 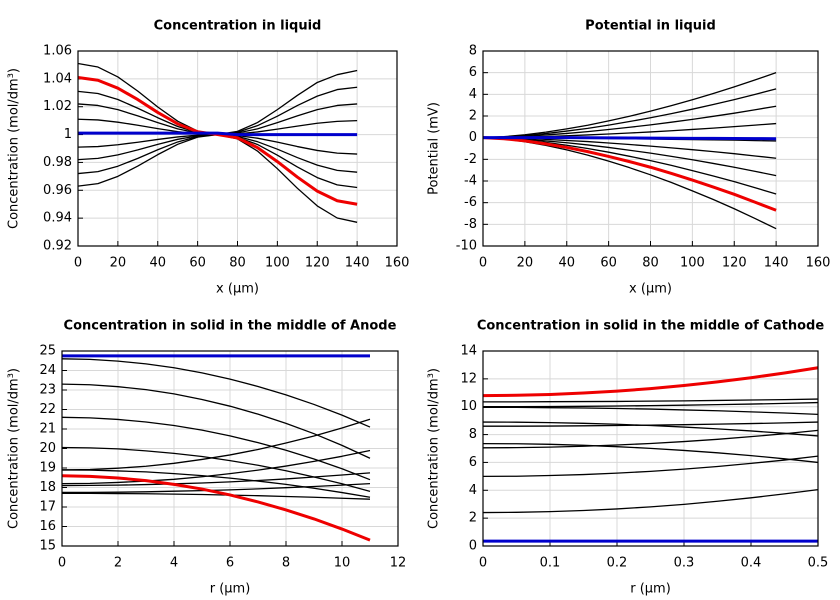 I want to click on y-tick-label: 23, so click(x=47, y=390).